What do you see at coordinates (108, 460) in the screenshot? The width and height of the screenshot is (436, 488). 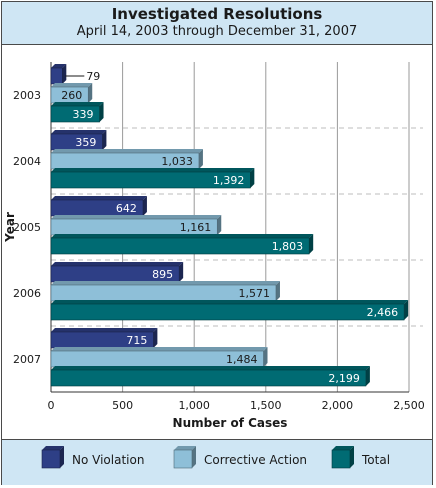 I see `legend-label-no-violation: No Violation` at bounding box center [108, 460].